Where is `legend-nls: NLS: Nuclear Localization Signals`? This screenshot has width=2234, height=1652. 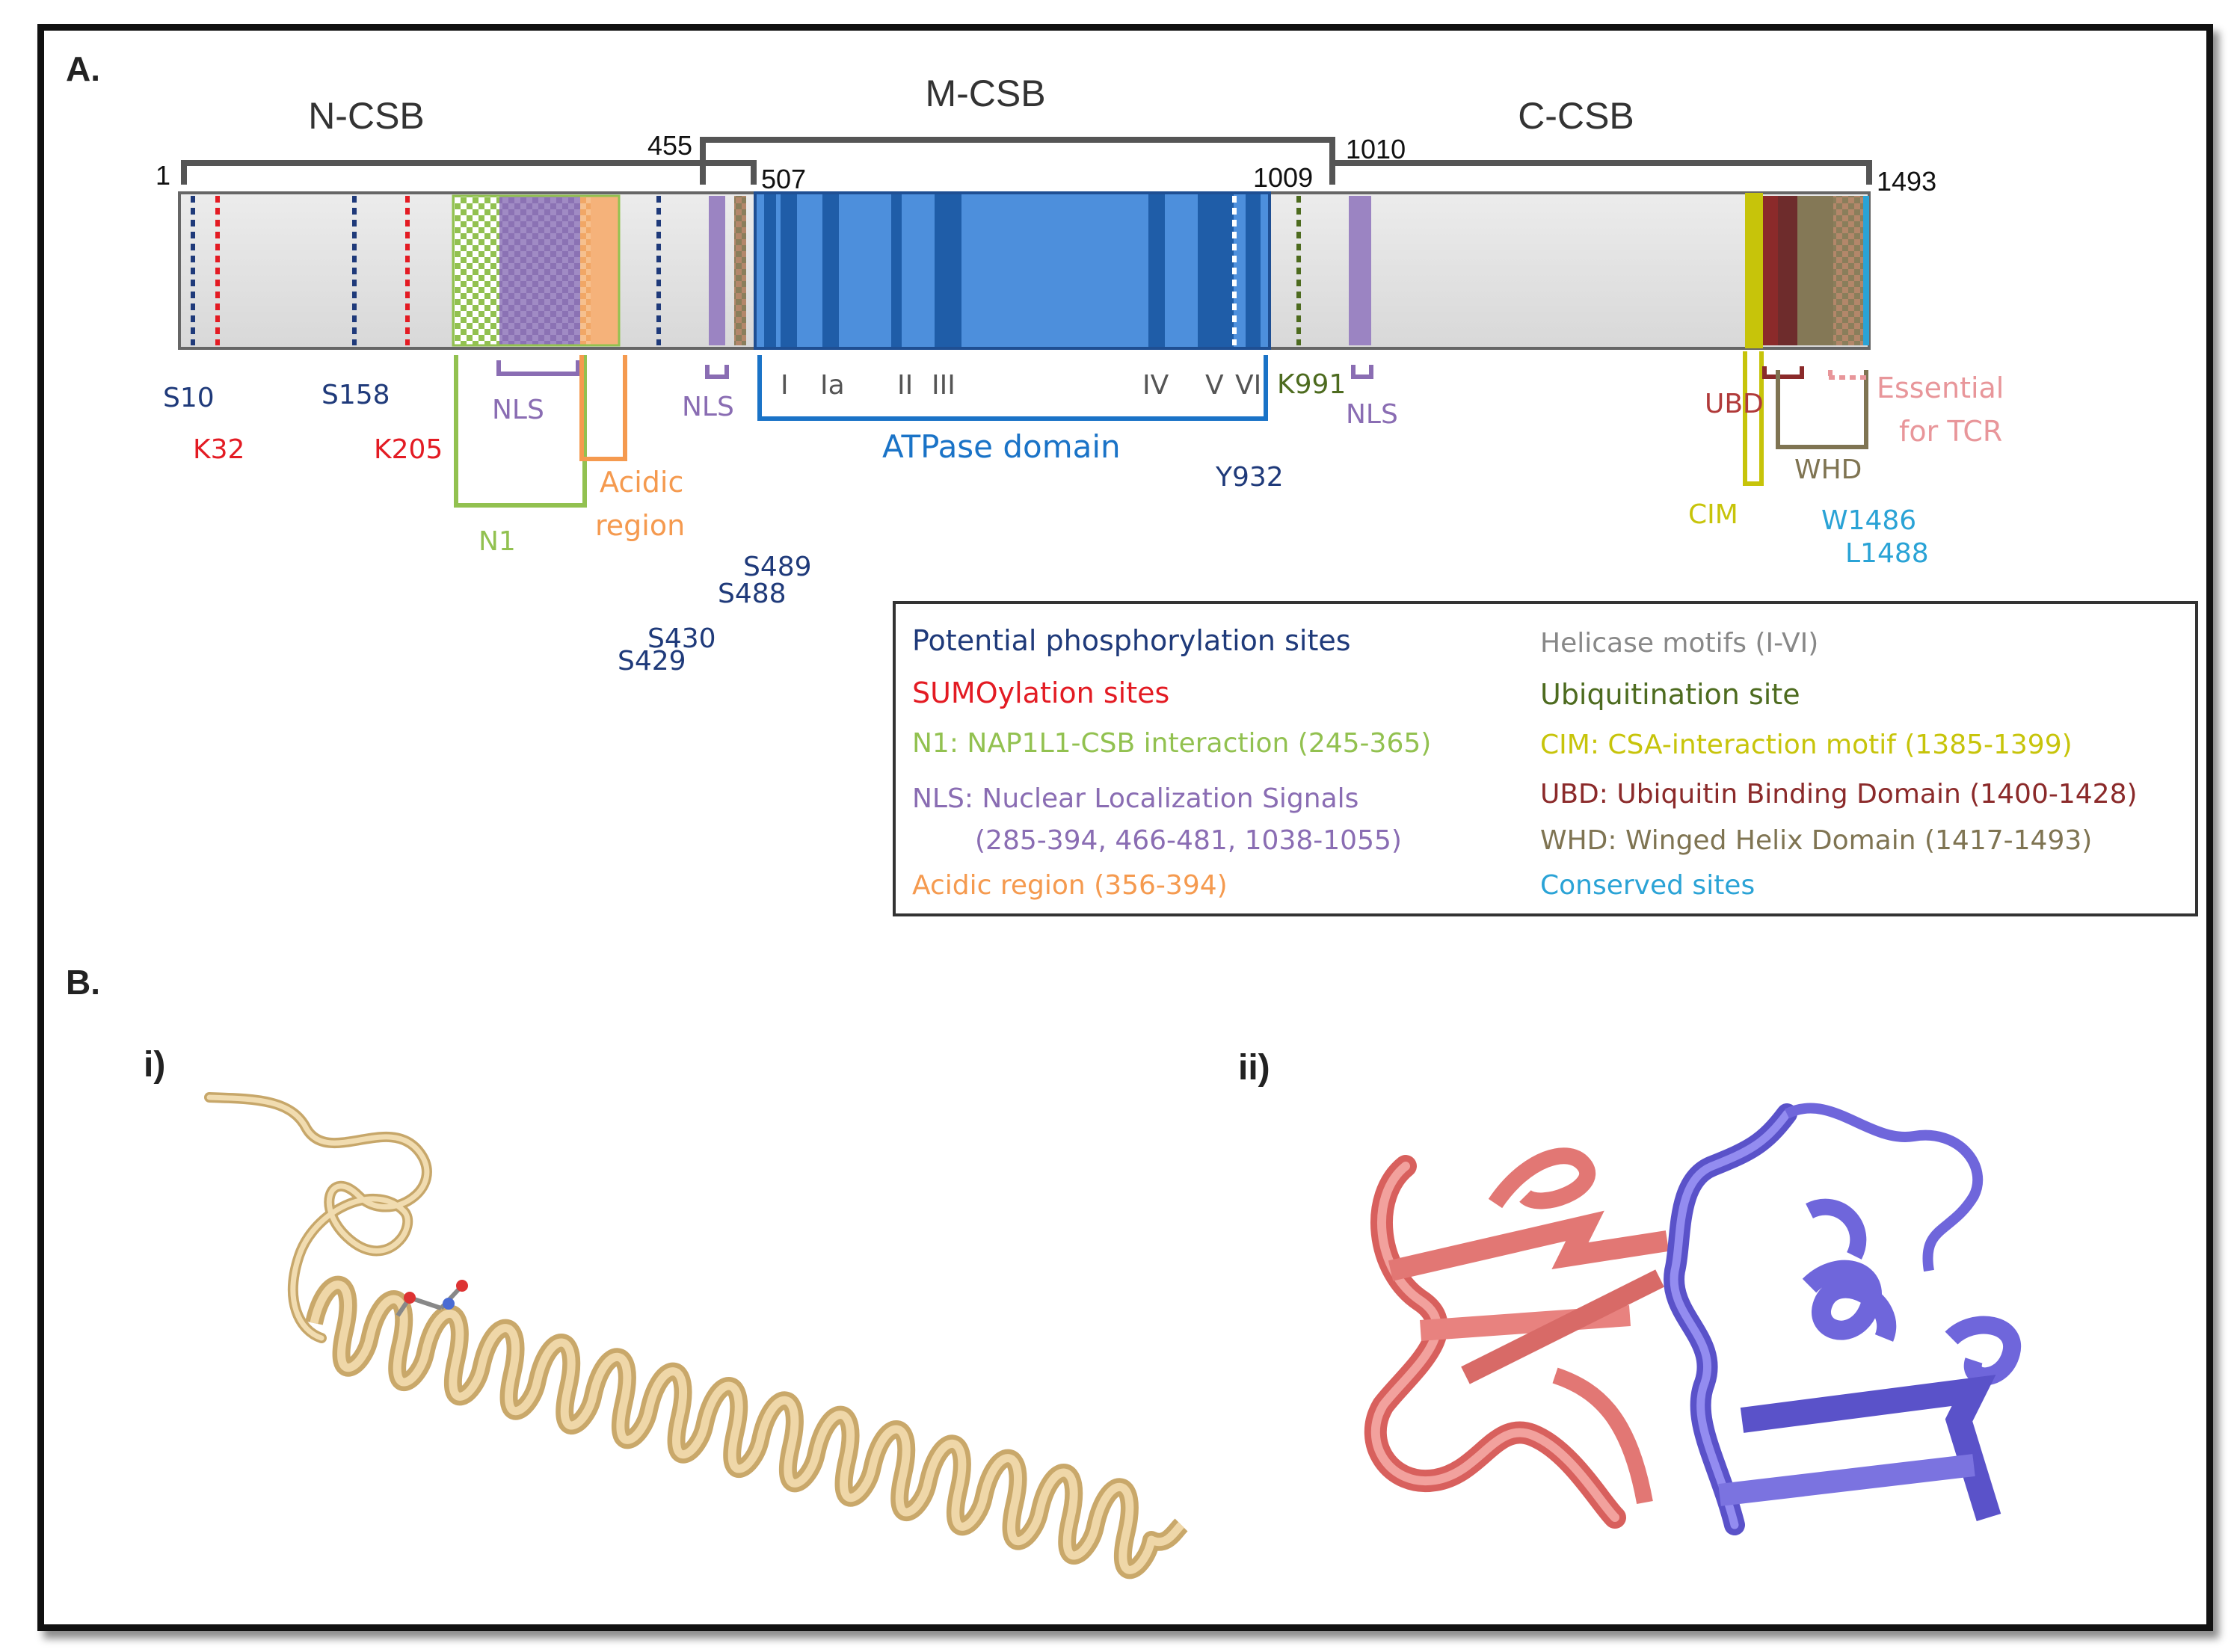
legend-nls: NLS: Nuclear Localization Signals is located at coordinates (1135, 798).